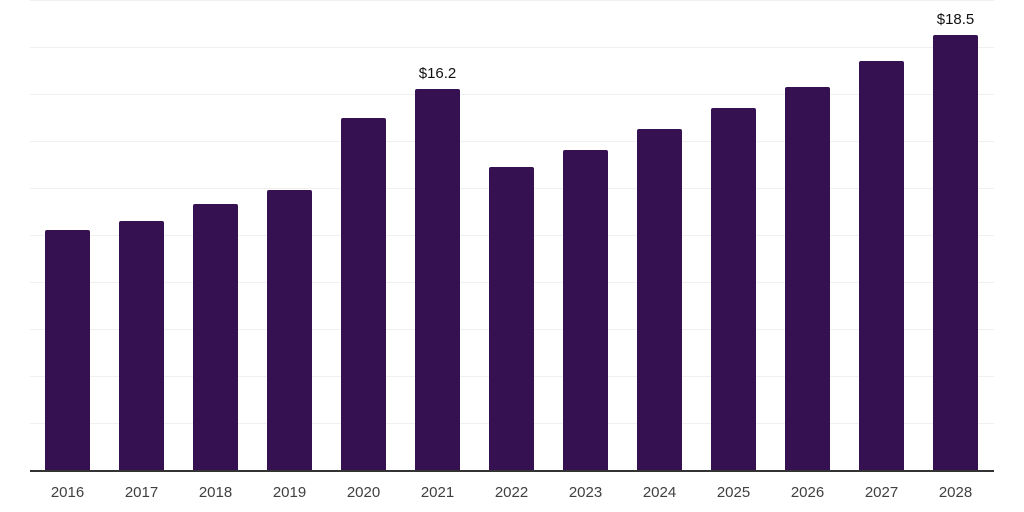 The height and width of the screenshot is (512, 1024). Describe the element at coordinates (659, 299) in the screenshot. I see `bar-2024` at that location.